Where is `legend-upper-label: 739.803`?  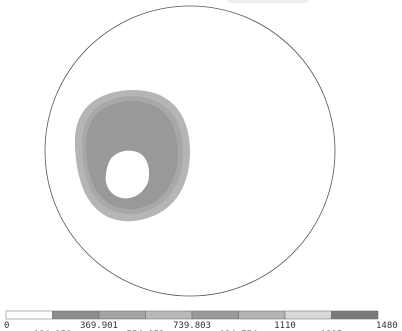
legend-upper-label: 739.803 is located at coordinates (192, 326).